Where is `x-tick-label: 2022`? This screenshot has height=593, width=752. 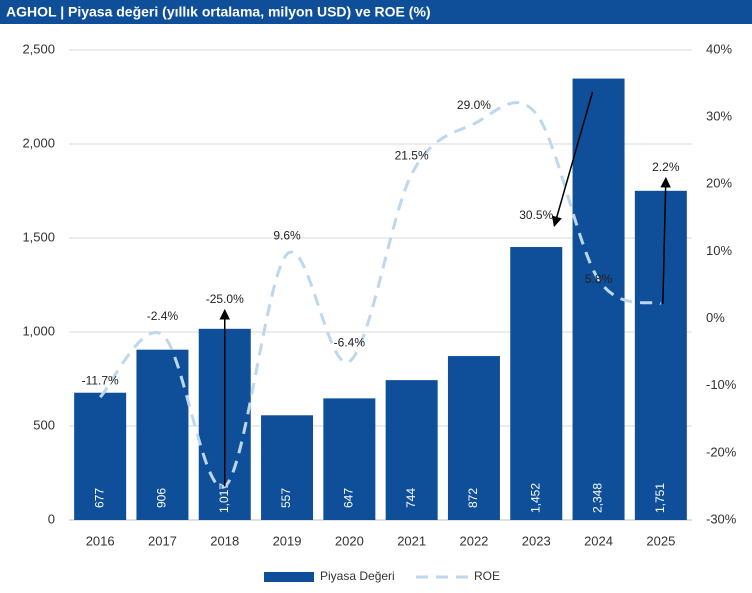
x-tick-label: 2022 is located at coordinates (473, 540).